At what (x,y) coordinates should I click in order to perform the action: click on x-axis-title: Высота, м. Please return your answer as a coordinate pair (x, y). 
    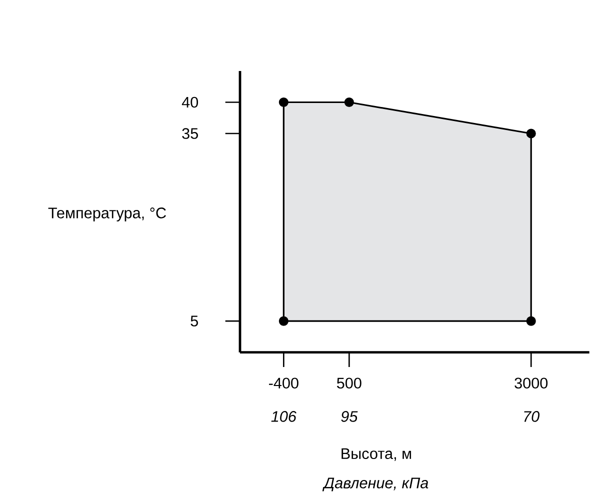
    Looking at the image, I should click on (377, 454).